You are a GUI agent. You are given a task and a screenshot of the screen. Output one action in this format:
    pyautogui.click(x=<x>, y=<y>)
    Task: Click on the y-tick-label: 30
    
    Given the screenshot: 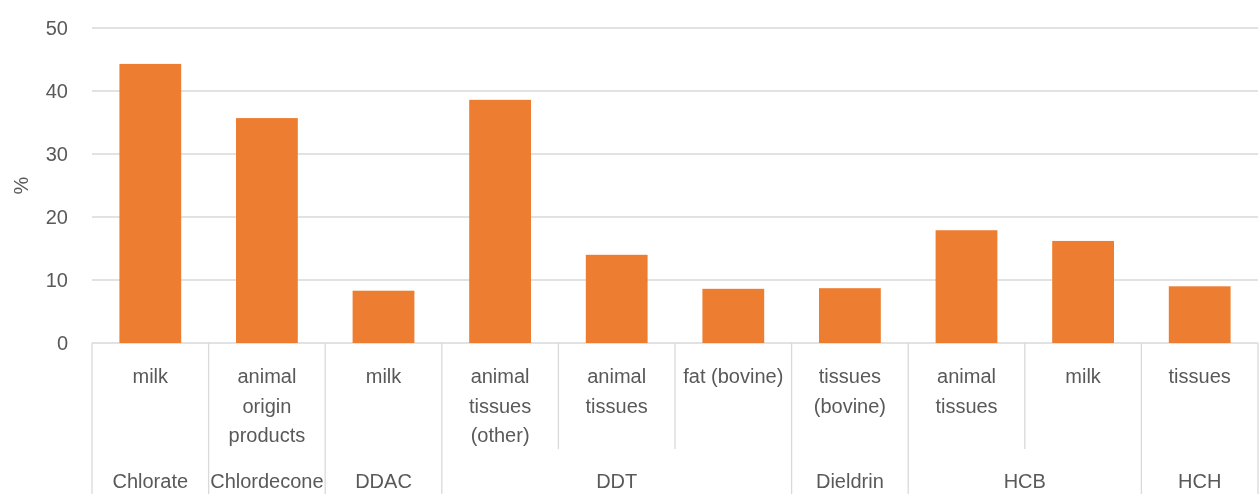 What is the action you would take?
    pyautogui.click(x=56, y=154)
    